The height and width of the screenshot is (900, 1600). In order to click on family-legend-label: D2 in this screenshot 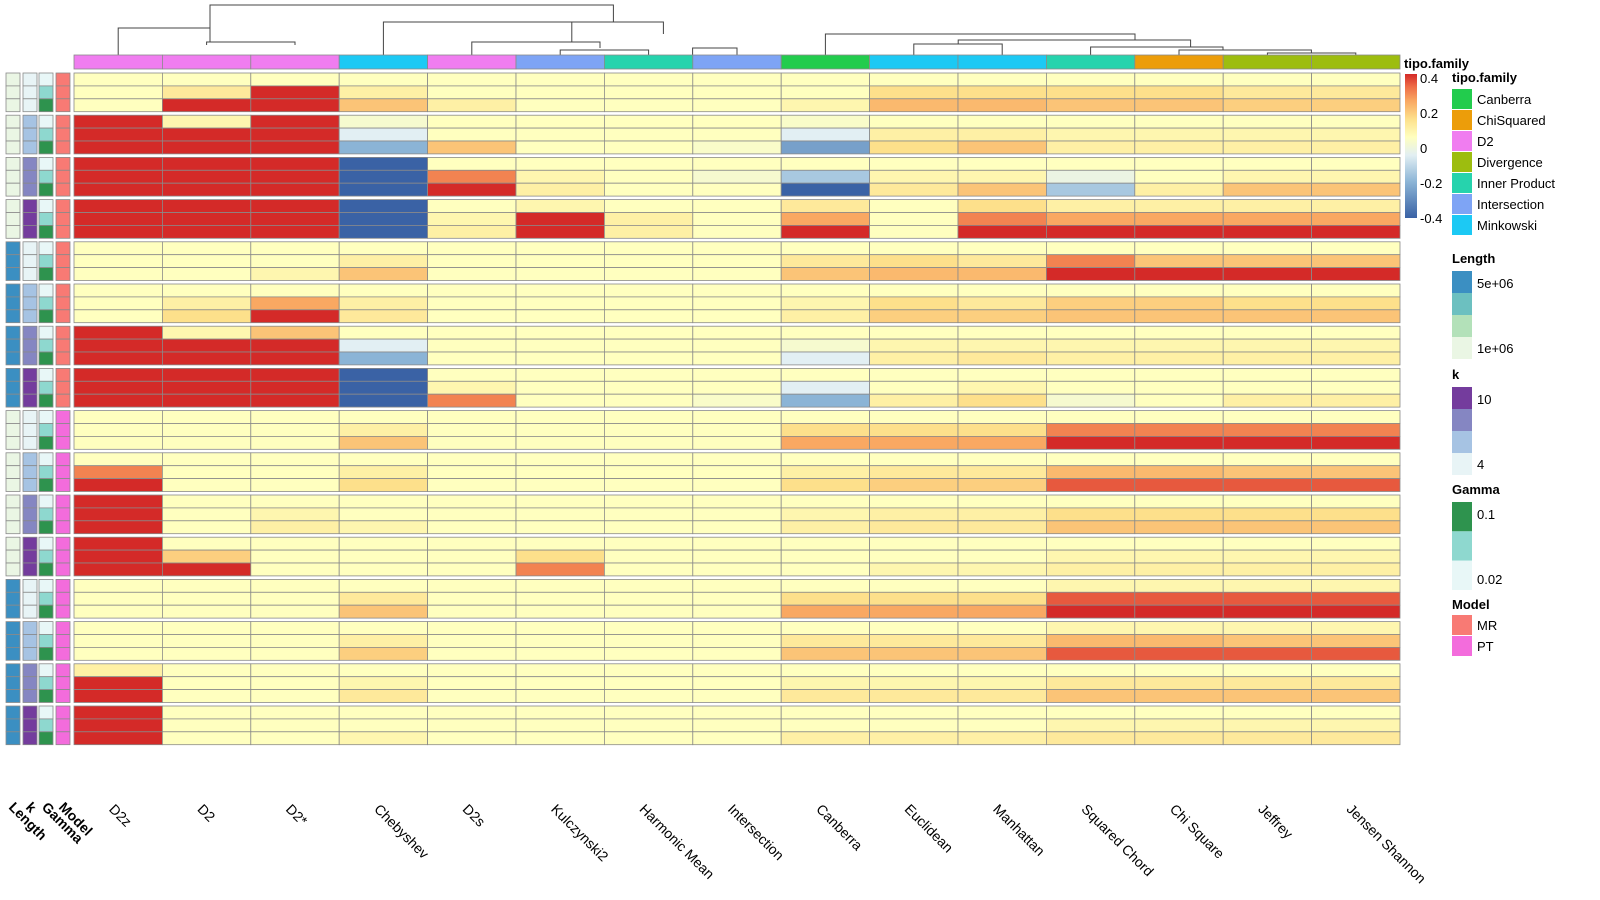, I will do `click(1485, 141)`.